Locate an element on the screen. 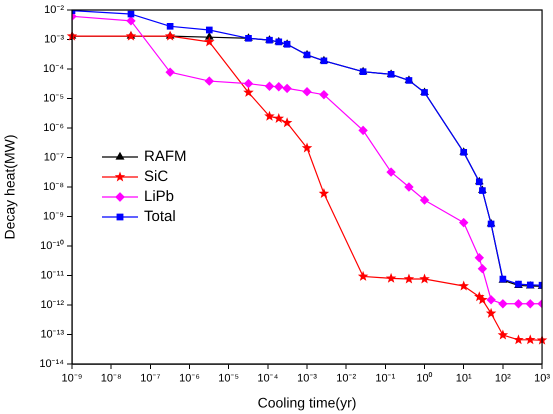 The image size is (553, 414). y-tick-label: 10⁻¹⁴ is located at coordinates (51, 364).